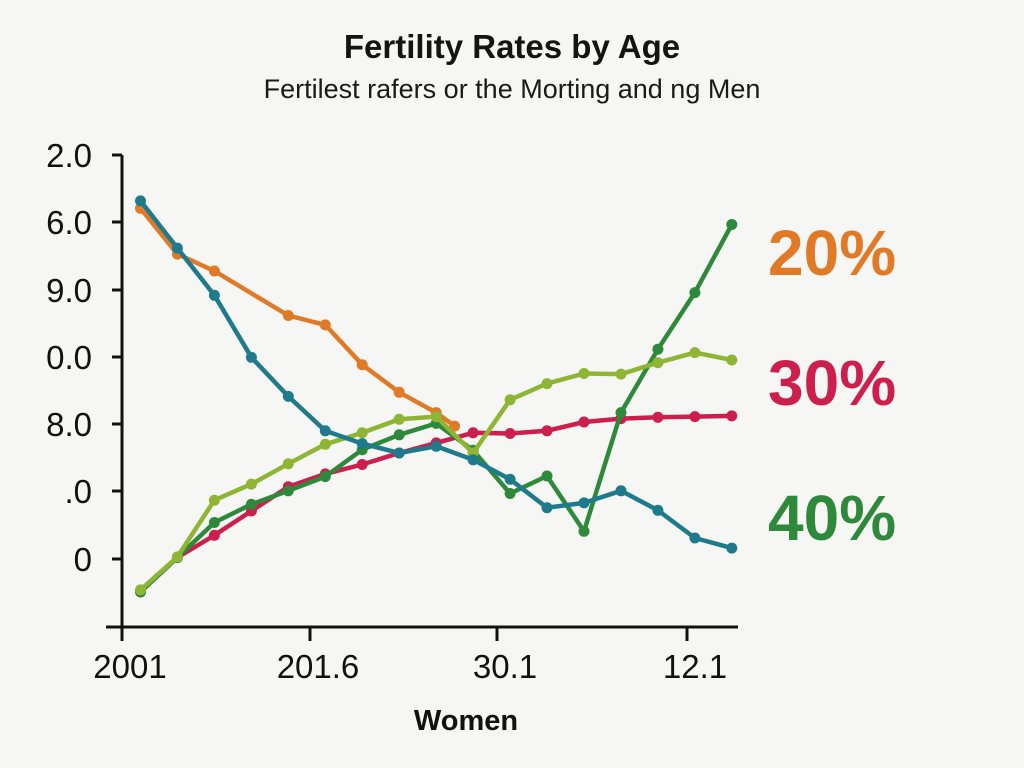 This screenshot has width=1024, height=768. I want to click on annotation-label: 20%, so click(832, 253).